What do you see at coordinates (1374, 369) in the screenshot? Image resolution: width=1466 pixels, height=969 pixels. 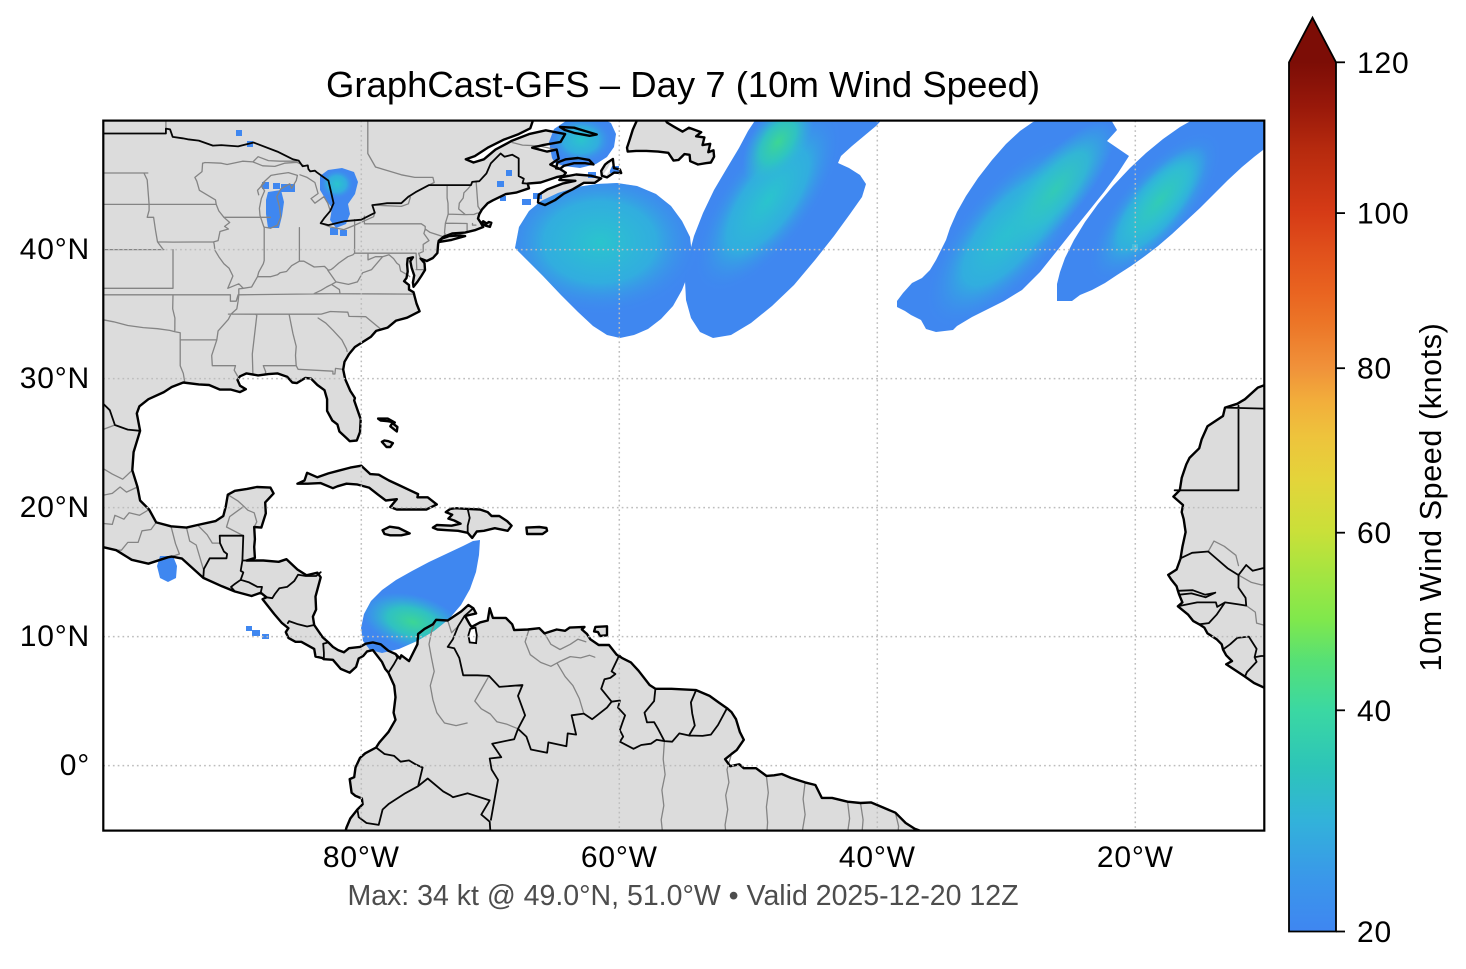 I see `svg-text: 80` at bounding box center [1374, 369].